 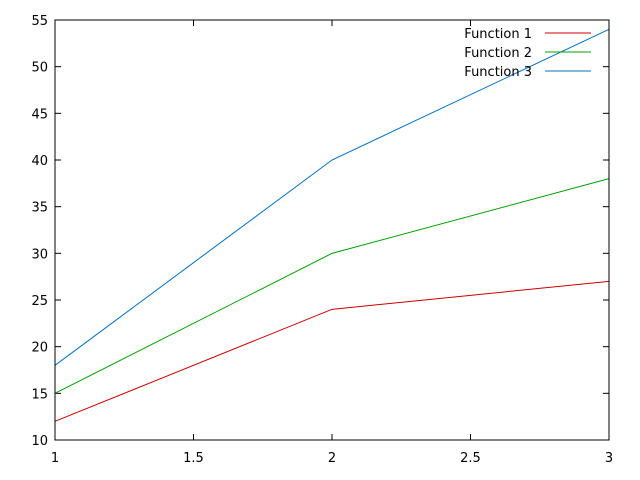 What do you see at coordinates (332, 458) in the screenshot?
I see `x-tick-label: 2` at bounding box center [332, 458].